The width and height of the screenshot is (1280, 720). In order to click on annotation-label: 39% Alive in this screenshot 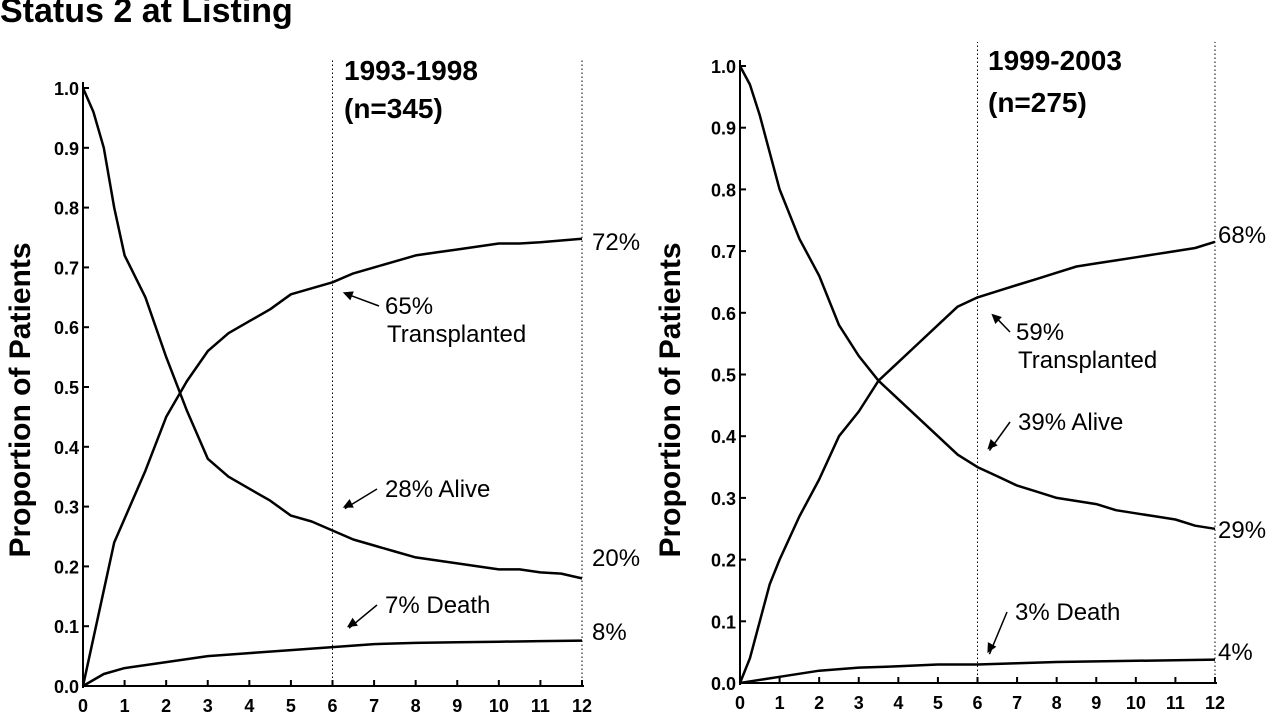, I will do `click(1070, 422)`.